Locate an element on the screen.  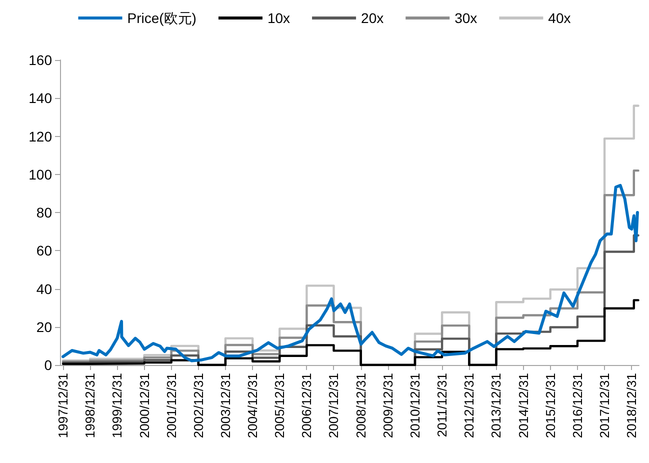
x-tick-label: 2017/12/31 is located at coordinates (604, 405).